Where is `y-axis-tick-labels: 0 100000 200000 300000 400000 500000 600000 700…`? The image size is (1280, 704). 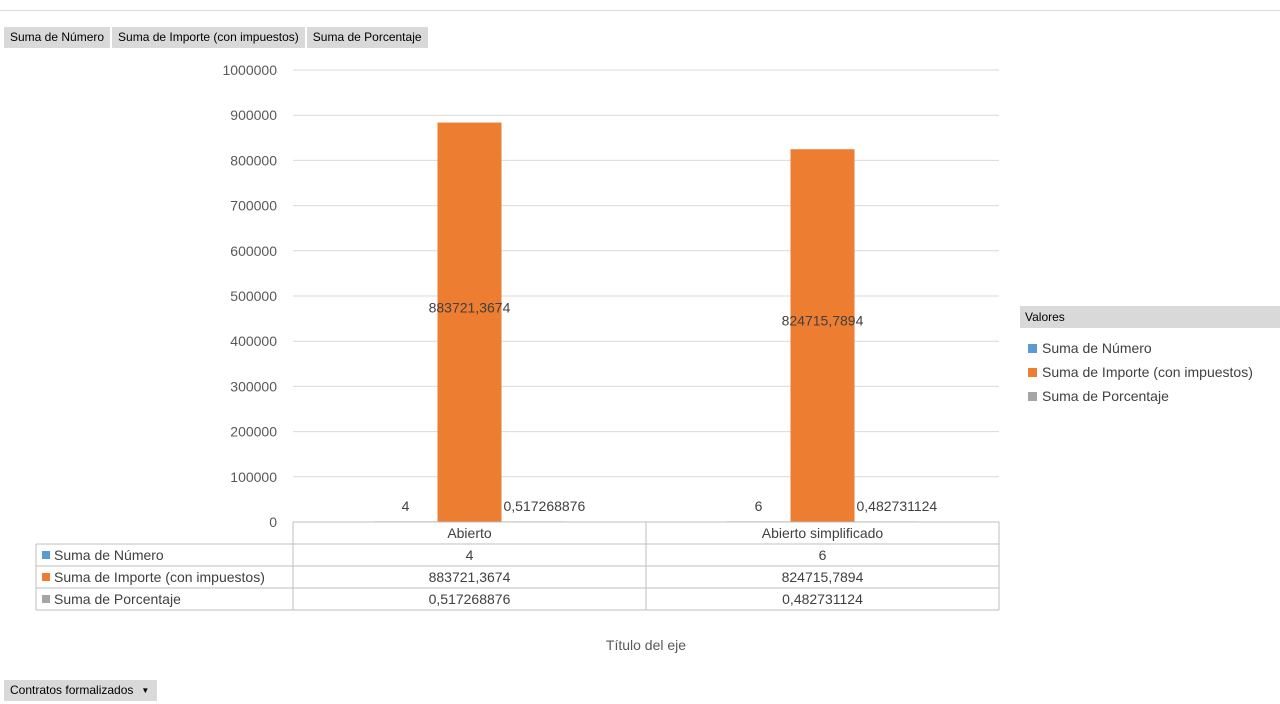 y-axis-tick-labels: 0 100000 200000 300000 400000 500000 600000 700… is located at coordinates (249, 296).